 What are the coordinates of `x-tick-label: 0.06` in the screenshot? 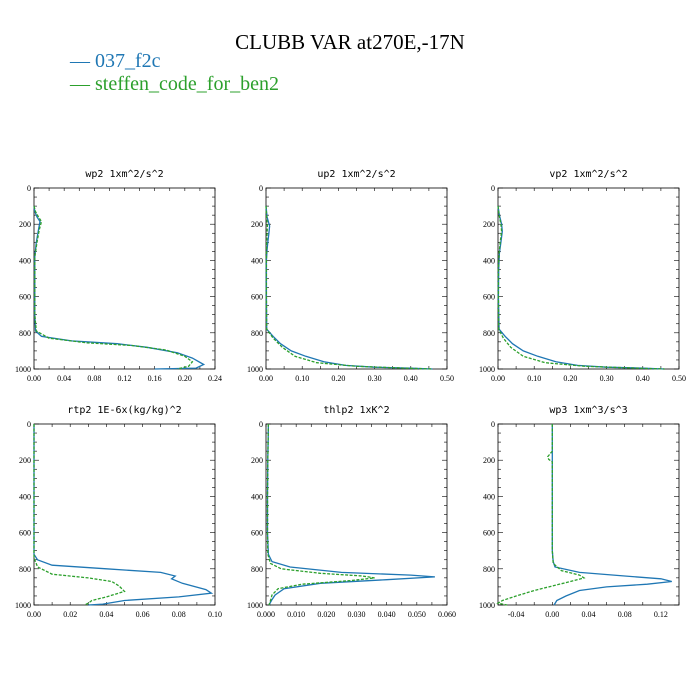 It's located at (143, 614).